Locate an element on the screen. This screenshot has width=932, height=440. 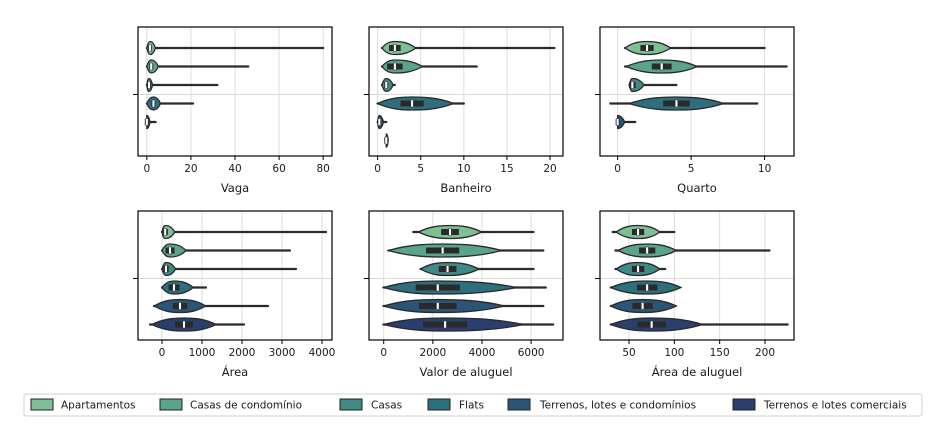
violin-banheiro-flats is located at coordinates (420, 103).